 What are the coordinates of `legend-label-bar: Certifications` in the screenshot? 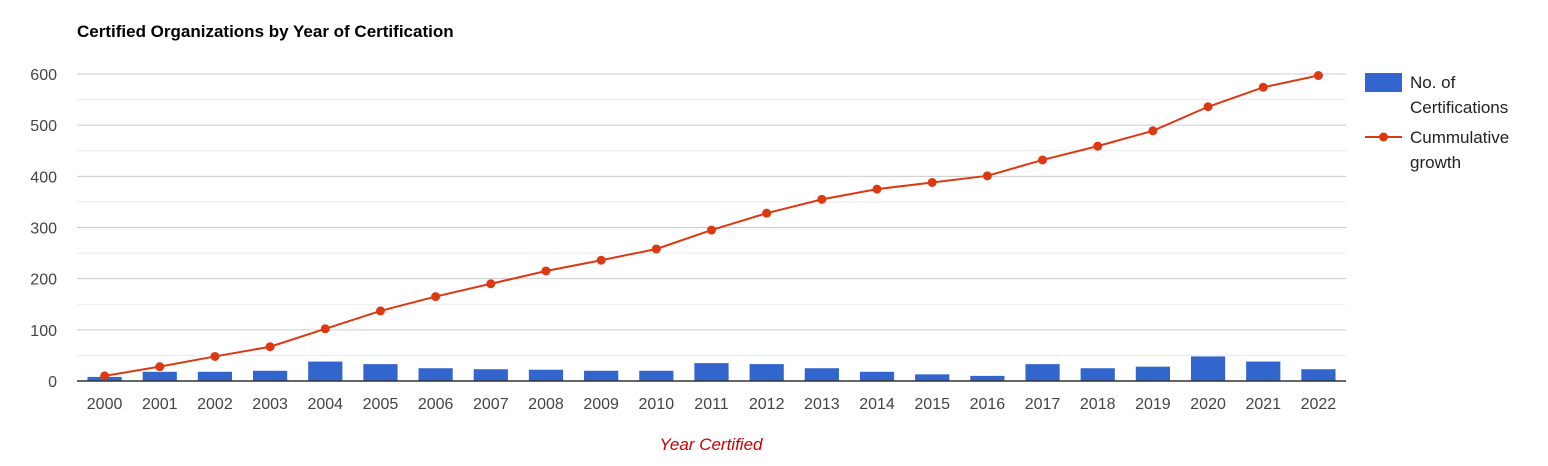 It's located at (1459, 107).